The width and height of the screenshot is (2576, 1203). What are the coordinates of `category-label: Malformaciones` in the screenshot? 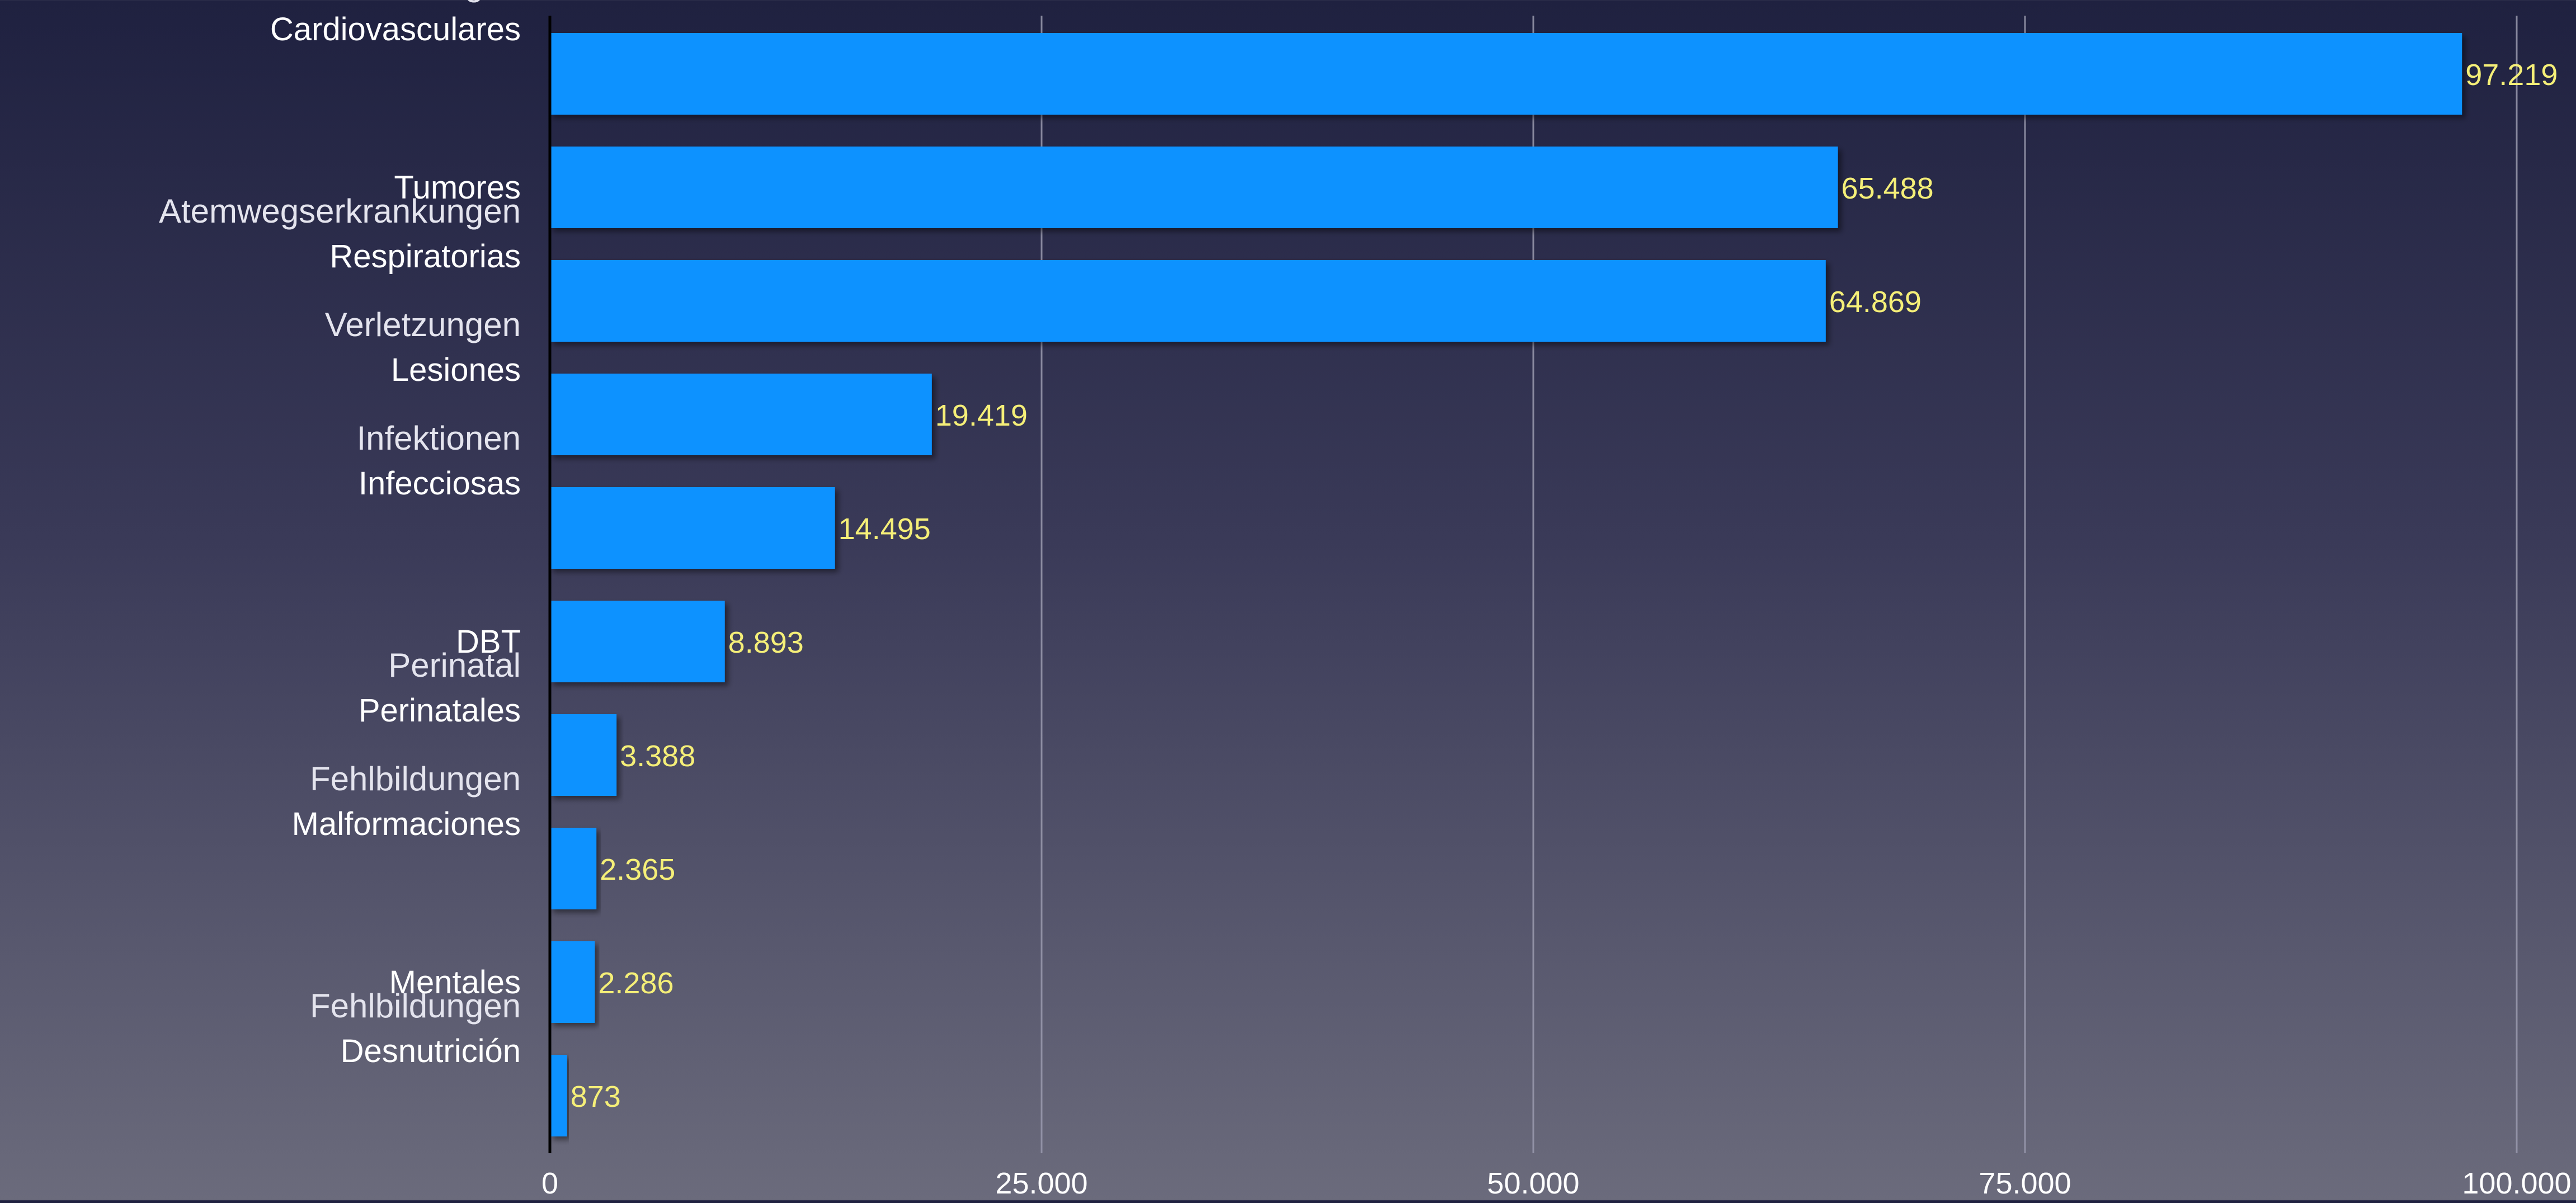 It's located at (406, 824).